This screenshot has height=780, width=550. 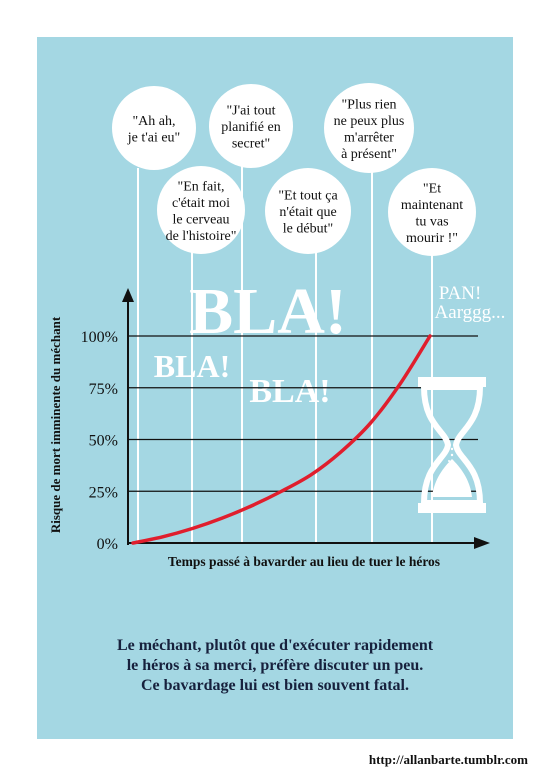 I want to click on speech-bubble-text: m'arrêter, so click(x=369, y=137).